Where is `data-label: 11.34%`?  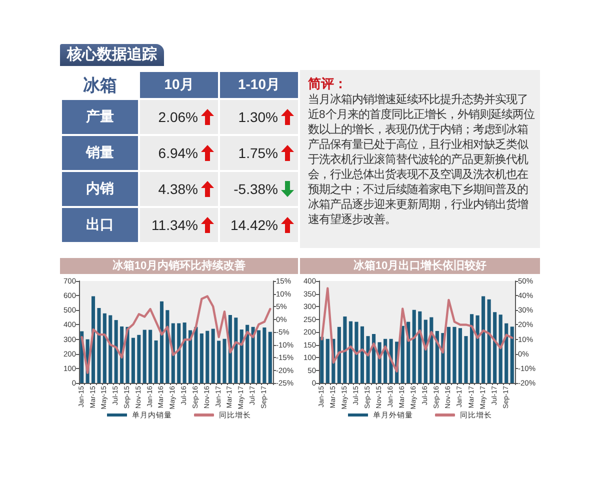
data-label: 11.34% is located at coordinates (175, 225).